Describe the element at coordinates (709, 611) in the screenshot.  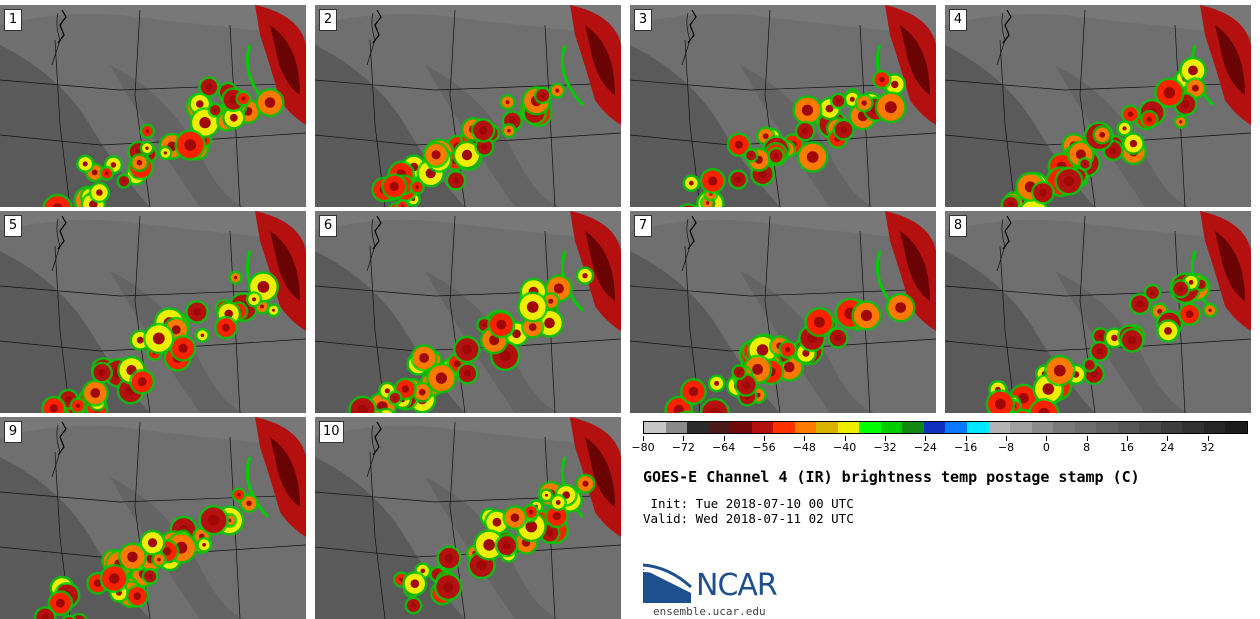
I see `logo-url: ensemble.ucar.edu` at that location.